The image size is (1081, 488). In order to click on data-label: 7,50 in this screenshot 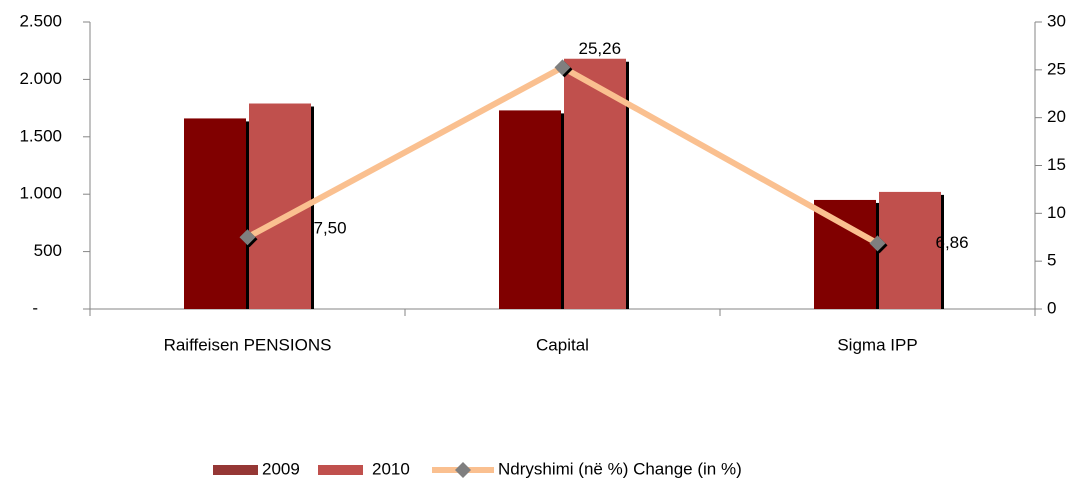, I will do `click(330, 228)`.